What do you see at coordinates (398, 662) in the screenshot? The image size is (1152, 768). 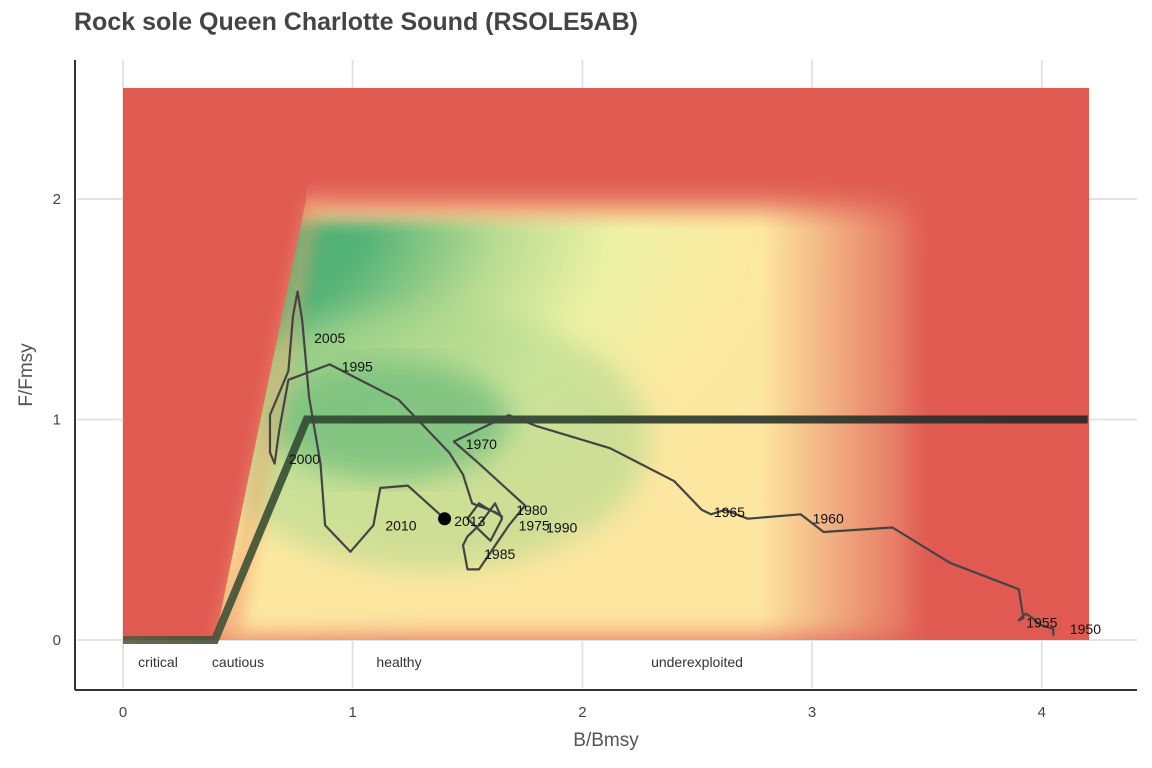 I see `zone-label-healthy: healthy` at bounding box center [398, 662].